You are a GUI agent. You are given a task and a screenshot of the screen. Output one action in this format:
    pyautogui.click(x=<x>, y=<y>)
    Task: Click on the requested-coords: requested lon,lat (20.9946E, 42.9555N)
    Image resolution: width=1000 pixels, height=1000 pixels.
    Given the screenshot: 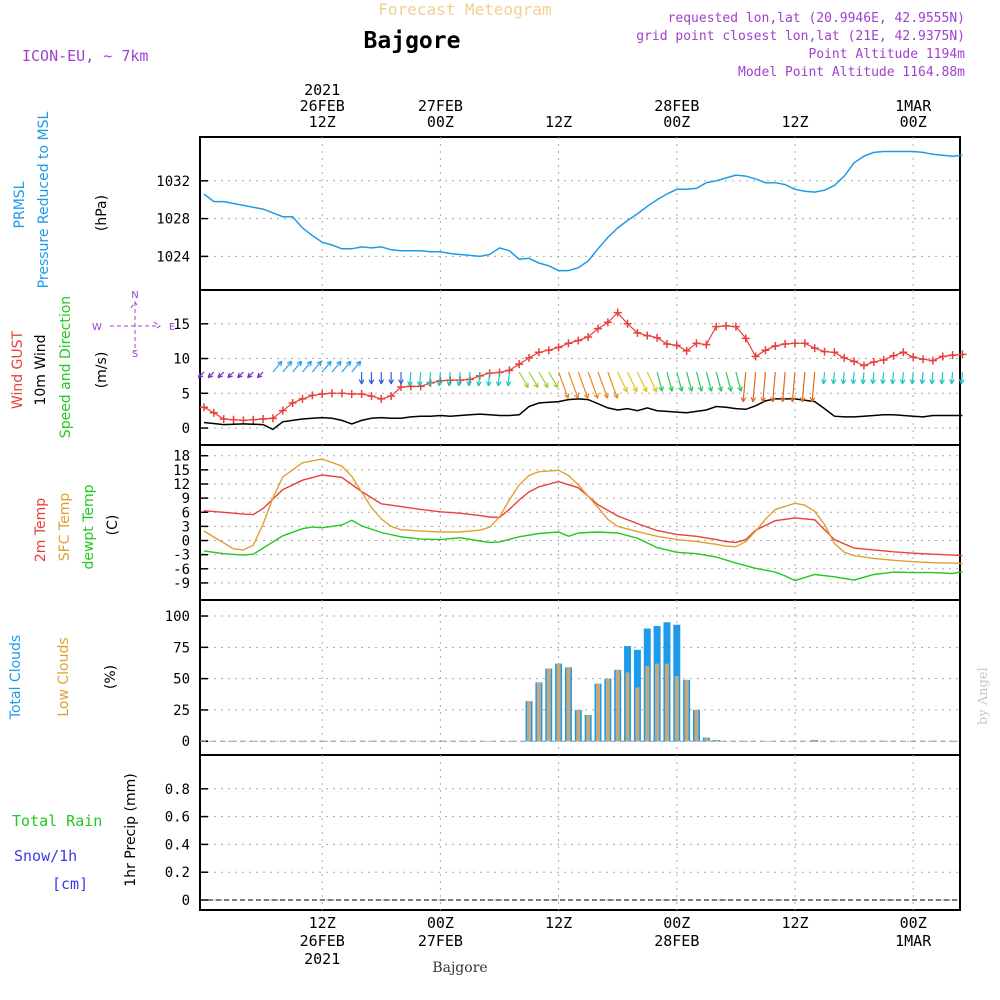 What is the action you would take?
    pyautogui.click(x=816, y=18)
    